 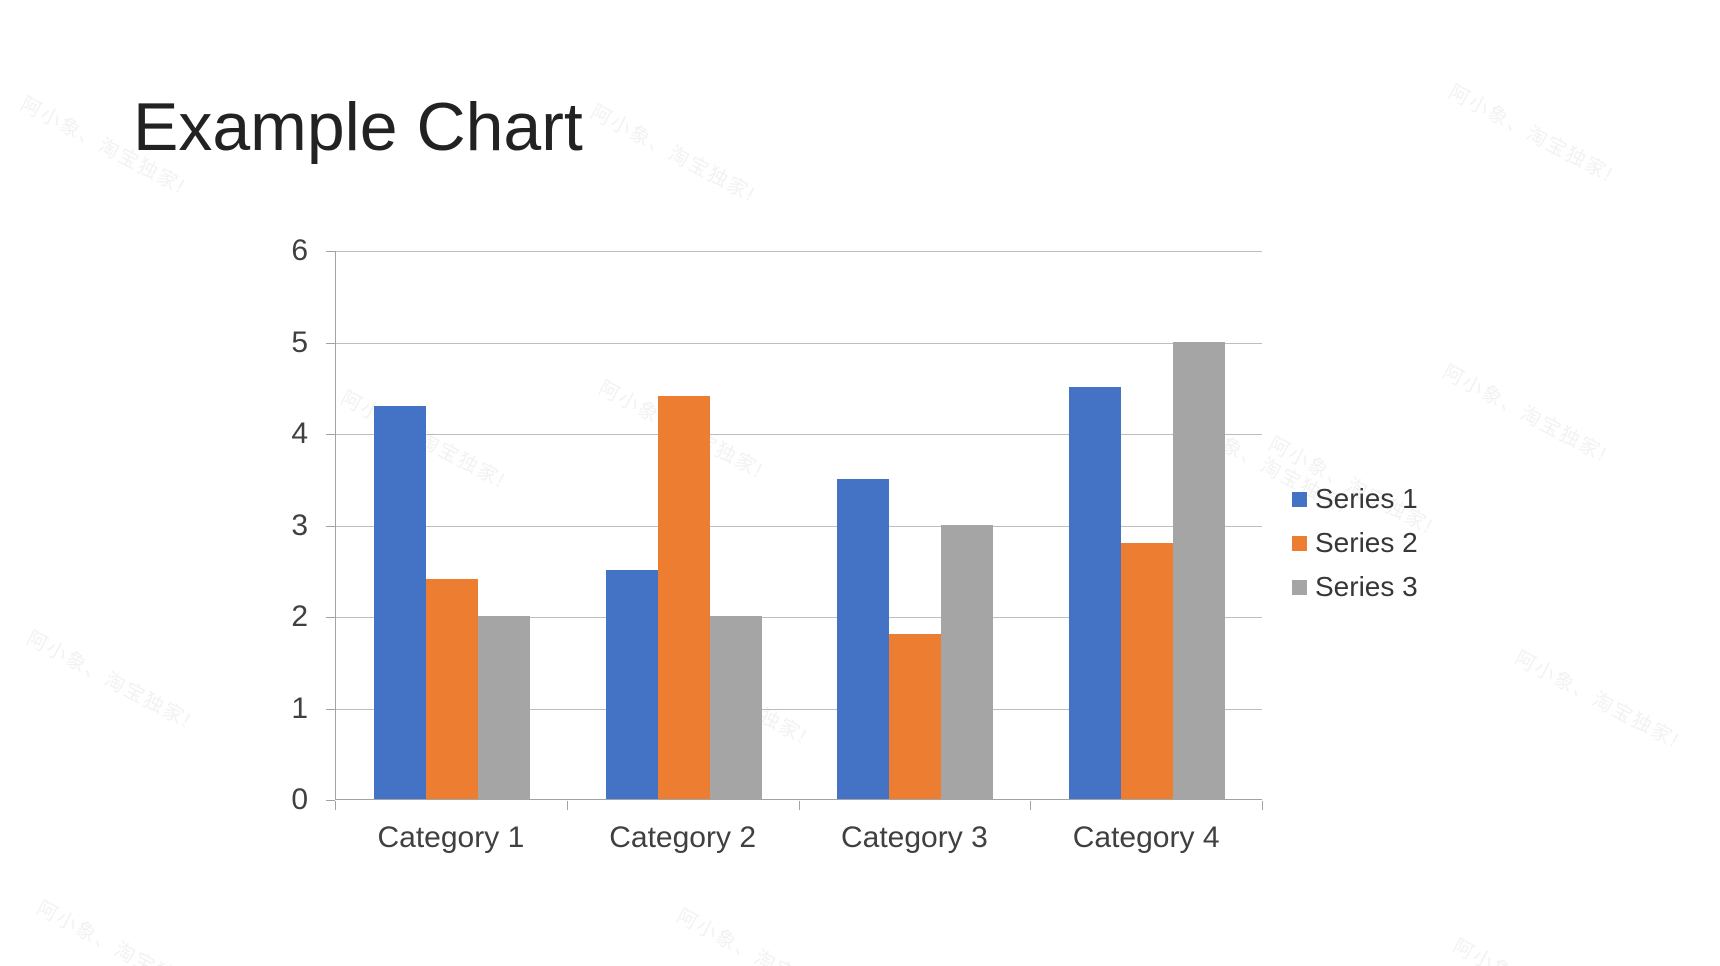 I want to click on x-axis-category-label: Category 3, so click(x=914, y=837).